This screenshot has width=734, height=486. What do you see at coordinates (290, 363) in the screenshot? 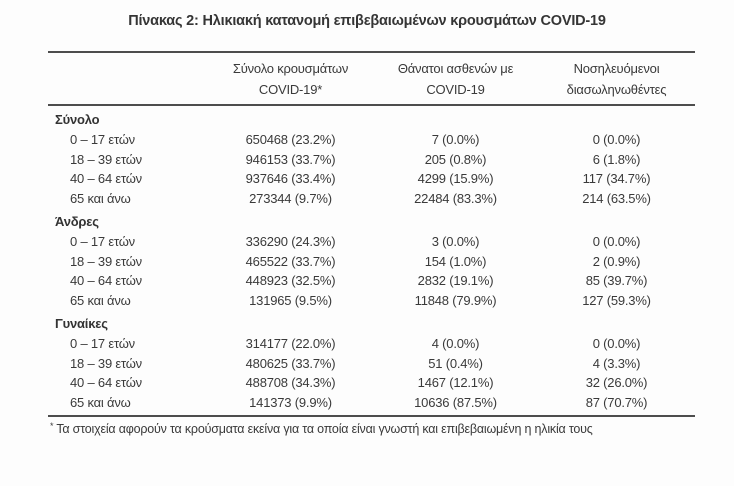
I see `cases-cell: 480625 (33.7%)` at bounding box center [290, 363].